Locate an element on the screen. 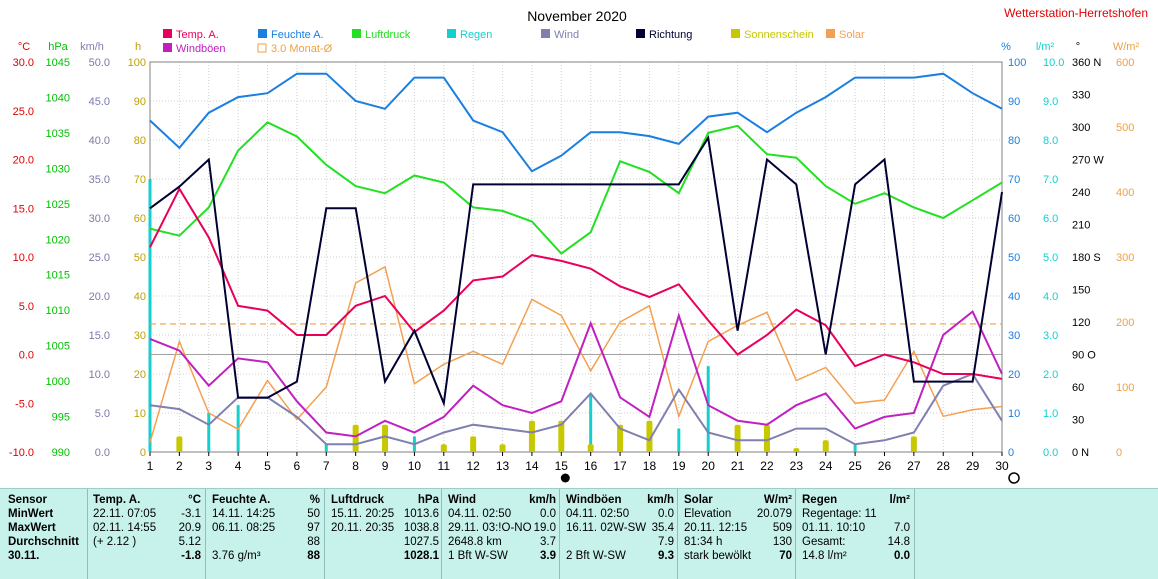 This screenshot has height=579, width=1158. stats-temp-header: Temp. A. °C is located at coordinates (147, 500).